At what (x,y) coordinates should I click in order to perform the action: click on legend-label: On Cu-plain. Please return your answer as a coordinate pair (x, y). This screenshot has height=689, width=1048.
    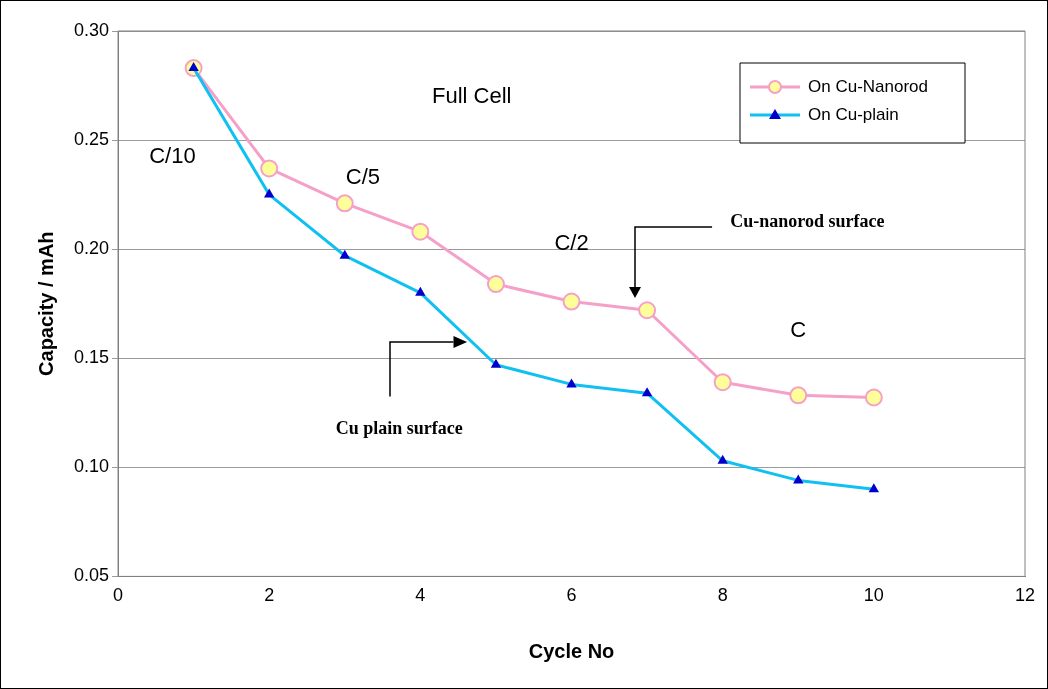
    Looking at the image, I should click on (853, 114).